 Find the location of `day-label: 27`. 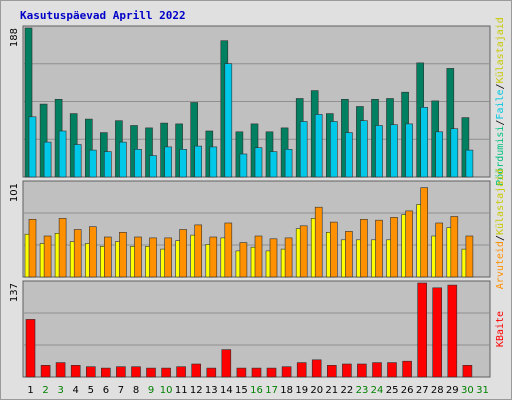

day-label: 27 is located at coordinates (422, 390).